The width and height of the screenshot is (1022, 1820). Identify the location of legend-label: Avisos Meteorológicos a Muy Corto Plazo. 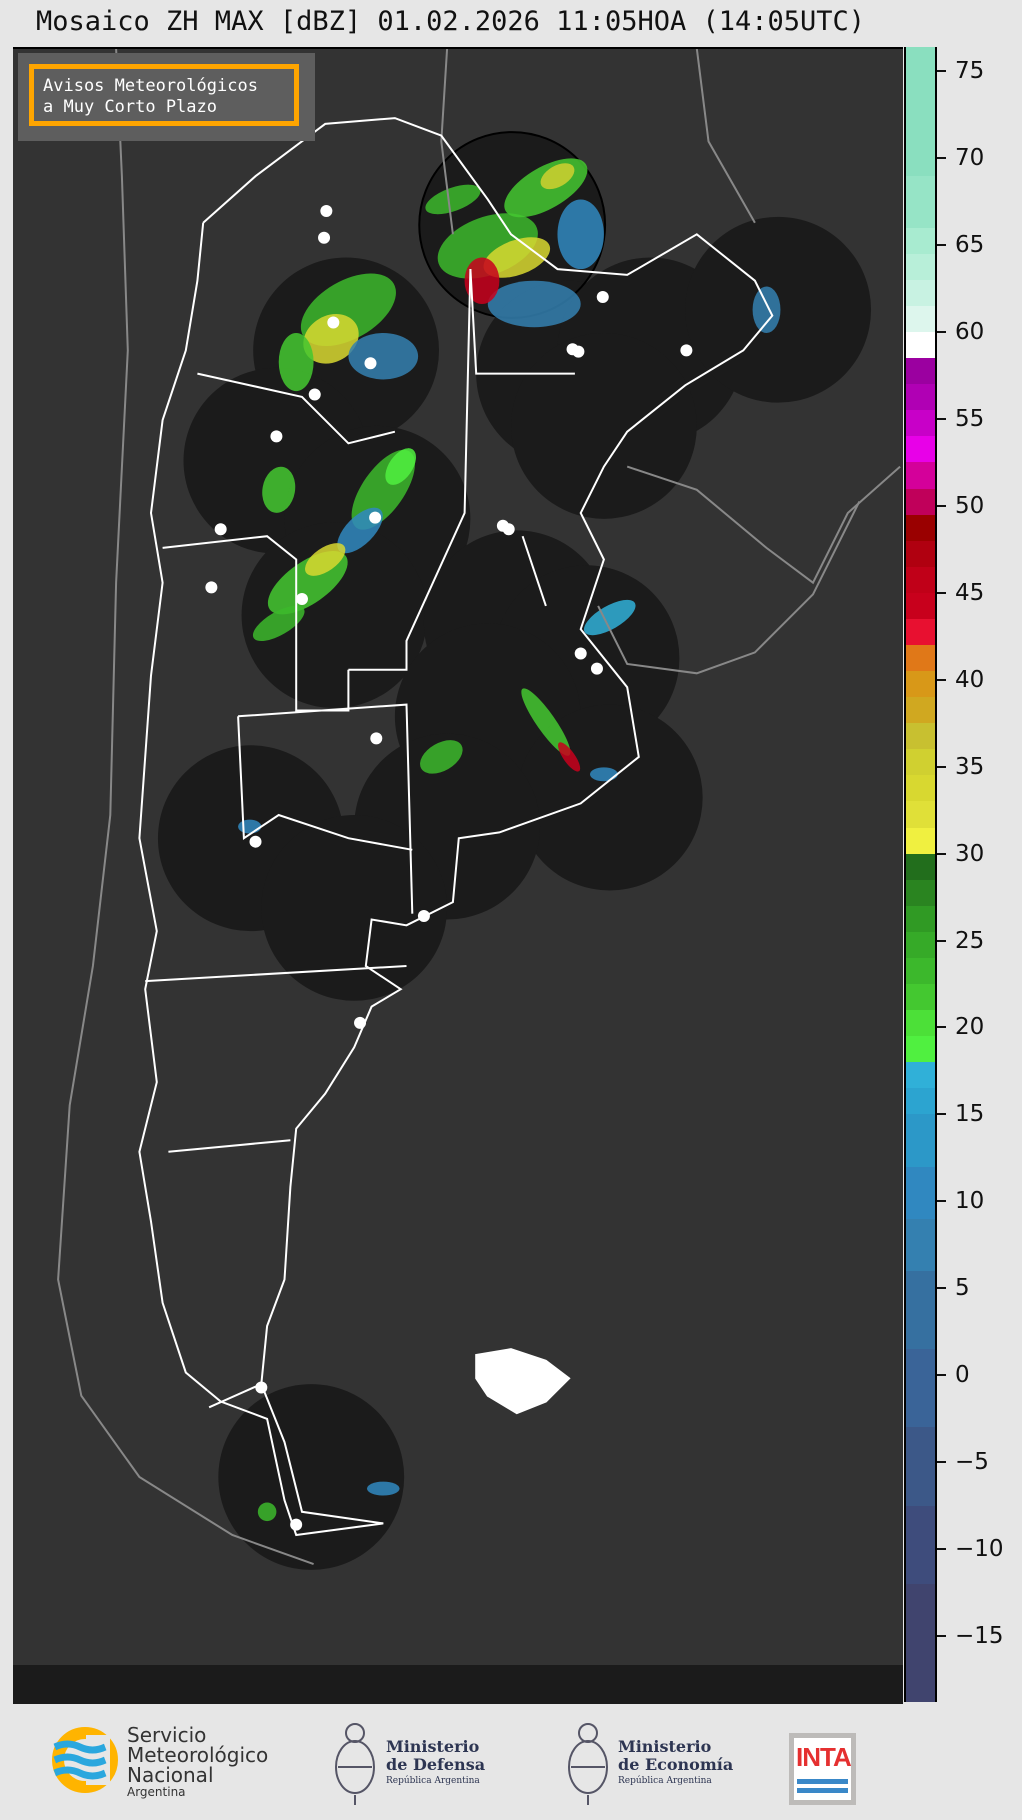
(164, 95).